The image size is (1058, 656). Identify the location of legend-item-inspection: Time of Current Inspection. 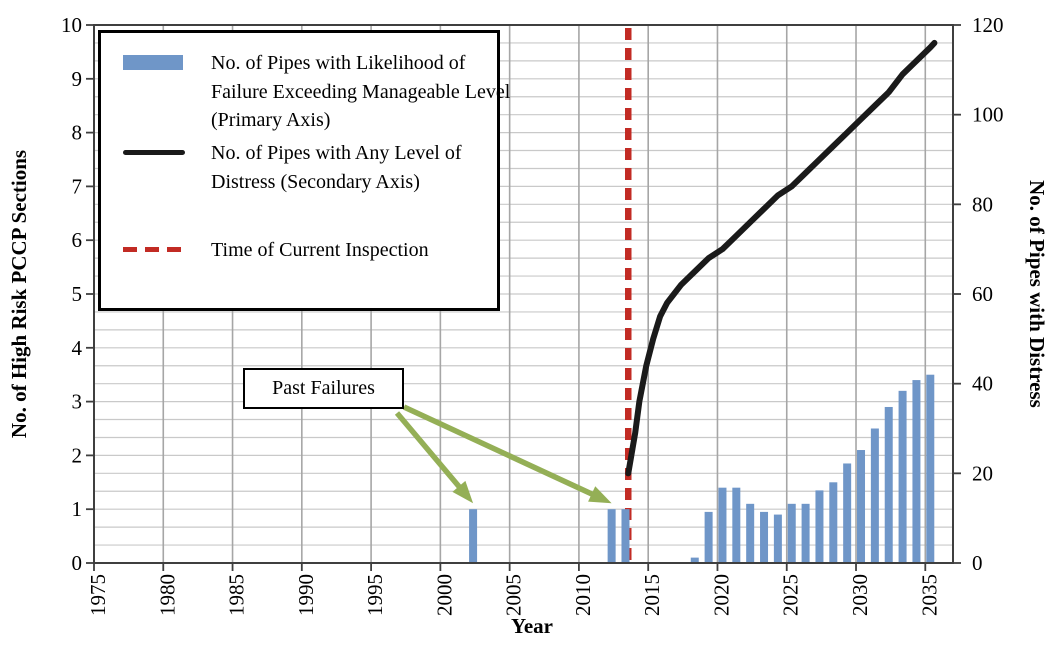
(306, 250).